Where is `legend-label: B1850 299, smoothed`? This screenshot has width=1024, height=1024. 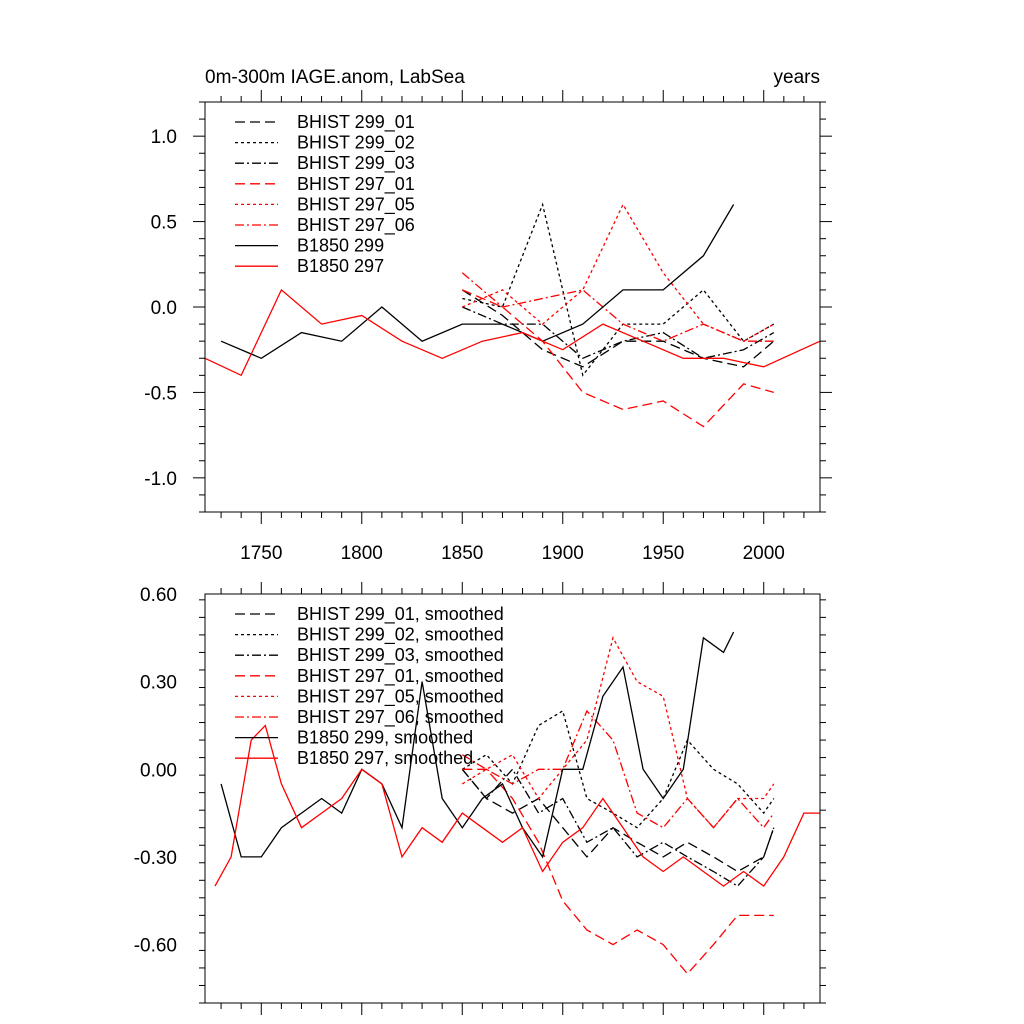
legend-label: B1850 299, smoothed is located at coordinates (385, 738).